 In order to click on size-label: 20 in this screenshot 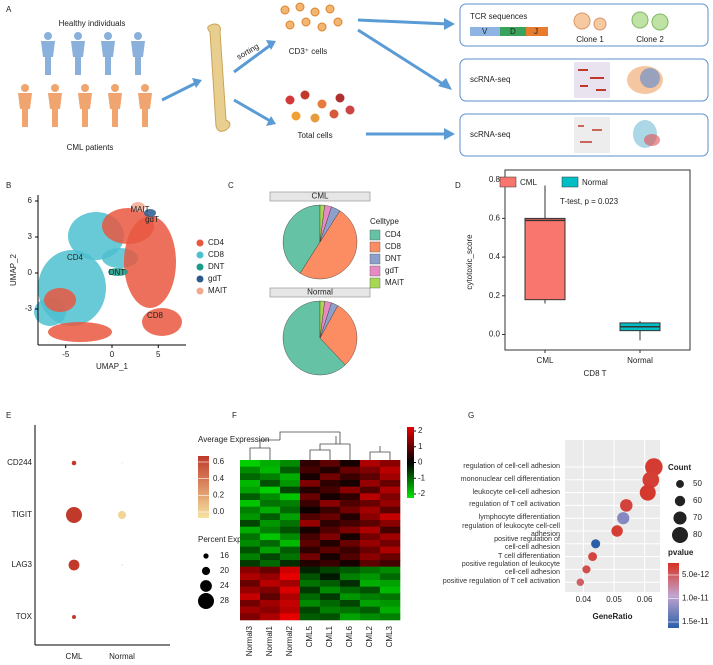, I will do `click(224, 570)`.